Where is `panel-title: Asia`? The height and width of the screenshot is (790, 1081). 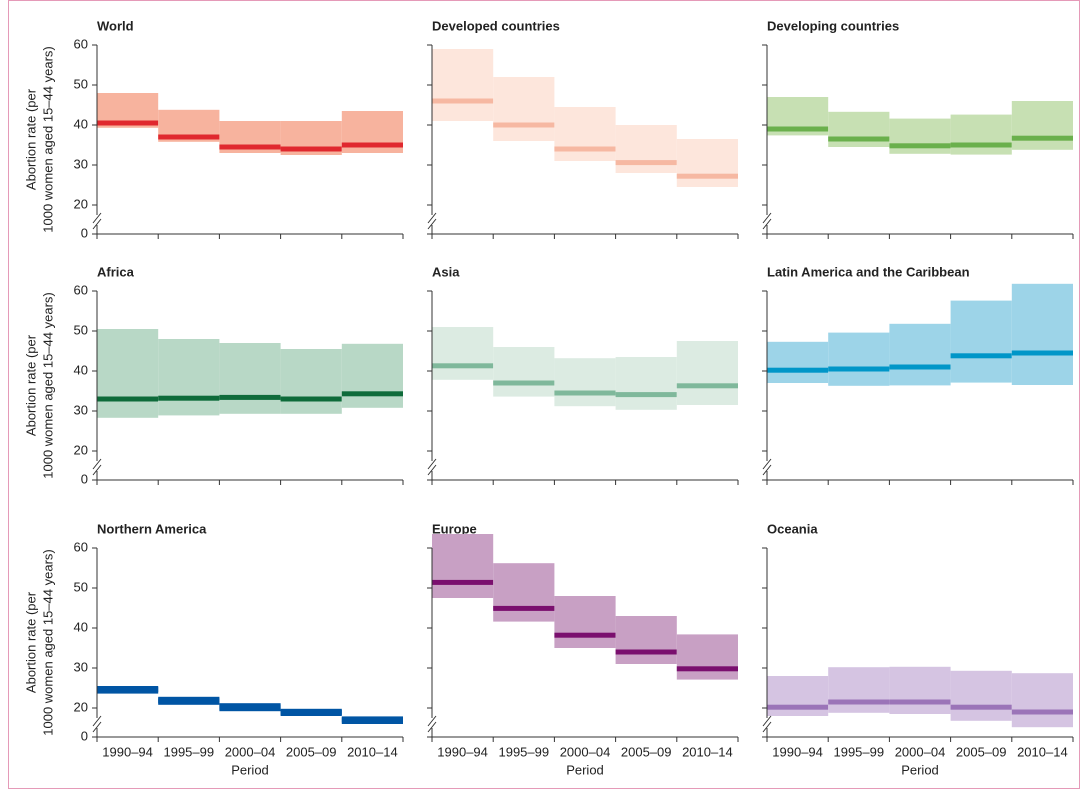
panel-title: Asia is located at coordinates (446, 271).